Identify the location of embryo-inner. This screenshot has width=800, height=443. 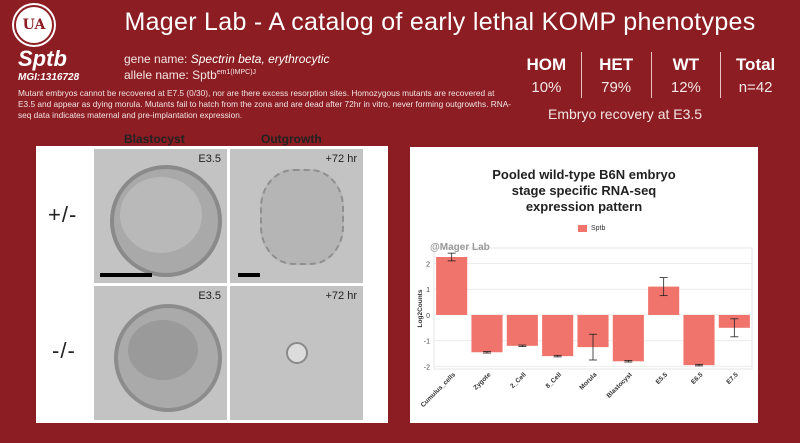
(161, 215).